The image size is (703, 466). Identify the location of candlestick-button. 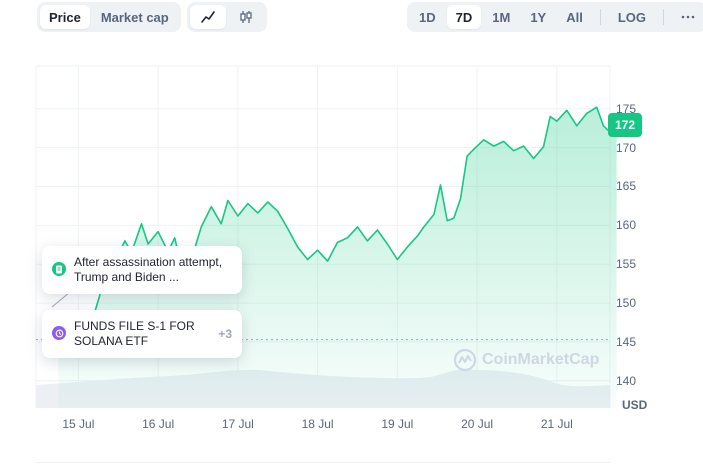
(246, 17).